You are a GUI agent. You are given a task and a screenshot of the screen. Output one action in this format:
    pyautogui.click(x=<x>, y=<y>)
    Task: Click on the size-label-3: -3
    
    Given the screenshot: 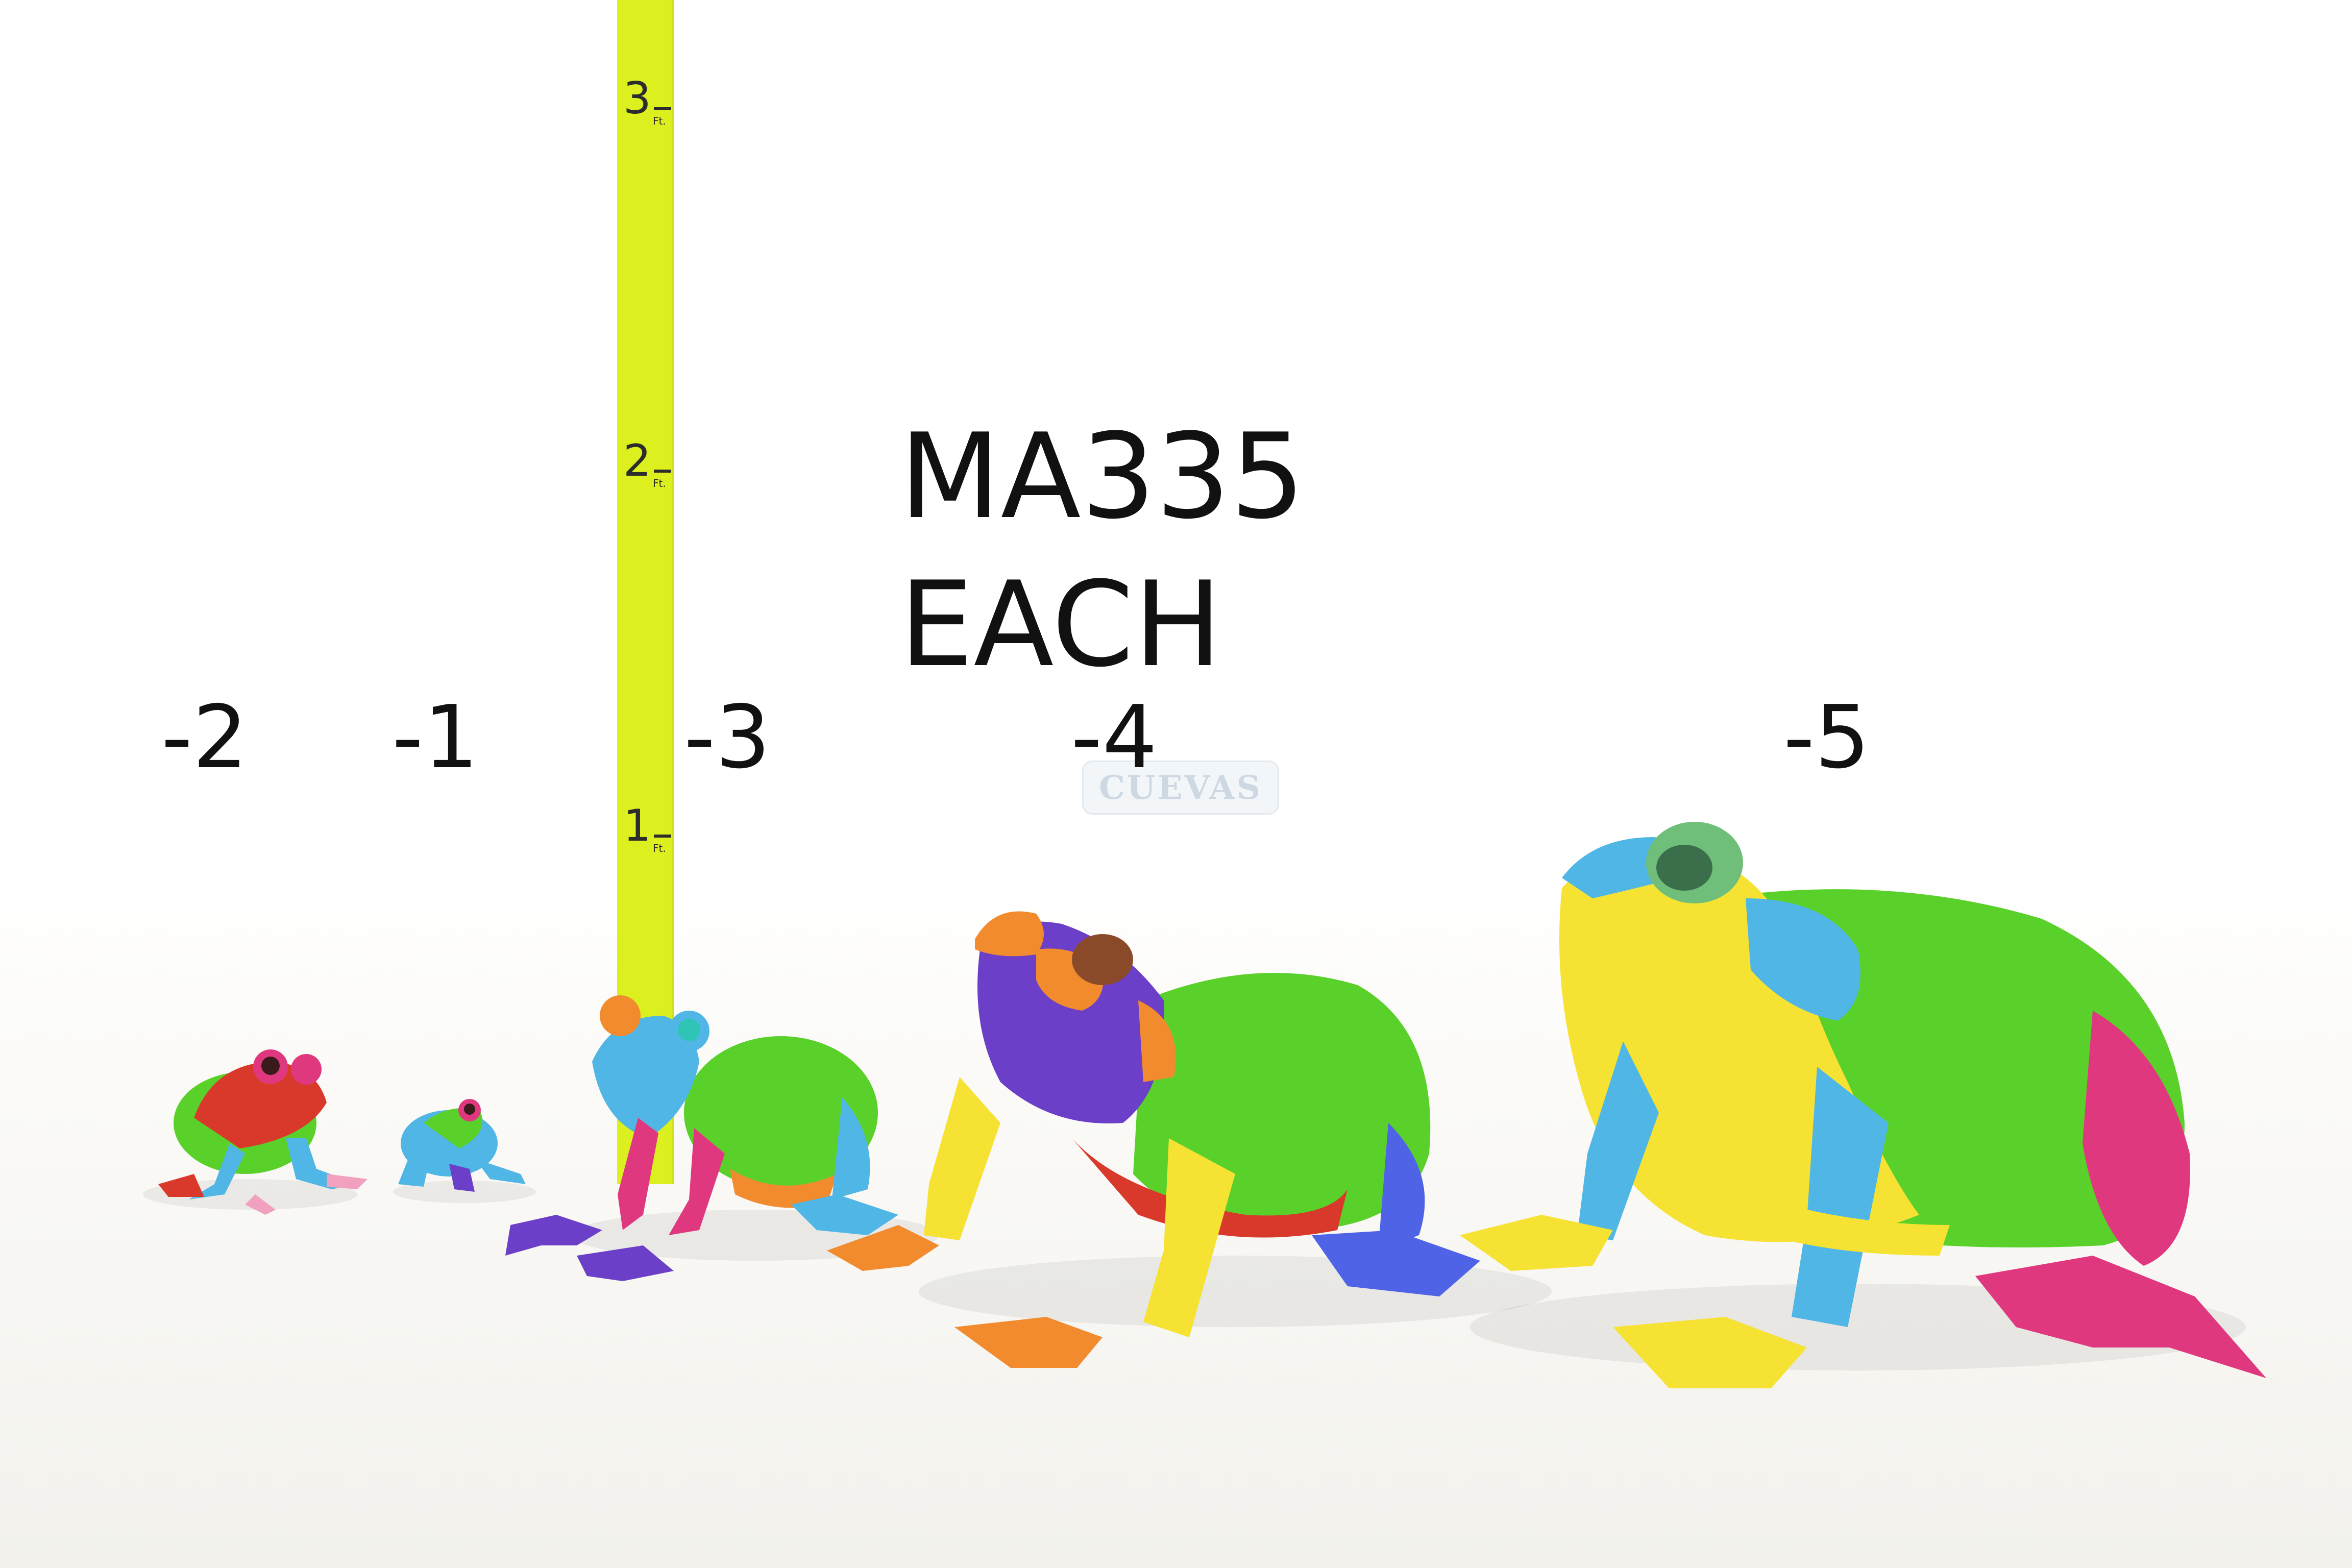 What is the action you would take?
    pyautogui.click(x=727, y=737)
    